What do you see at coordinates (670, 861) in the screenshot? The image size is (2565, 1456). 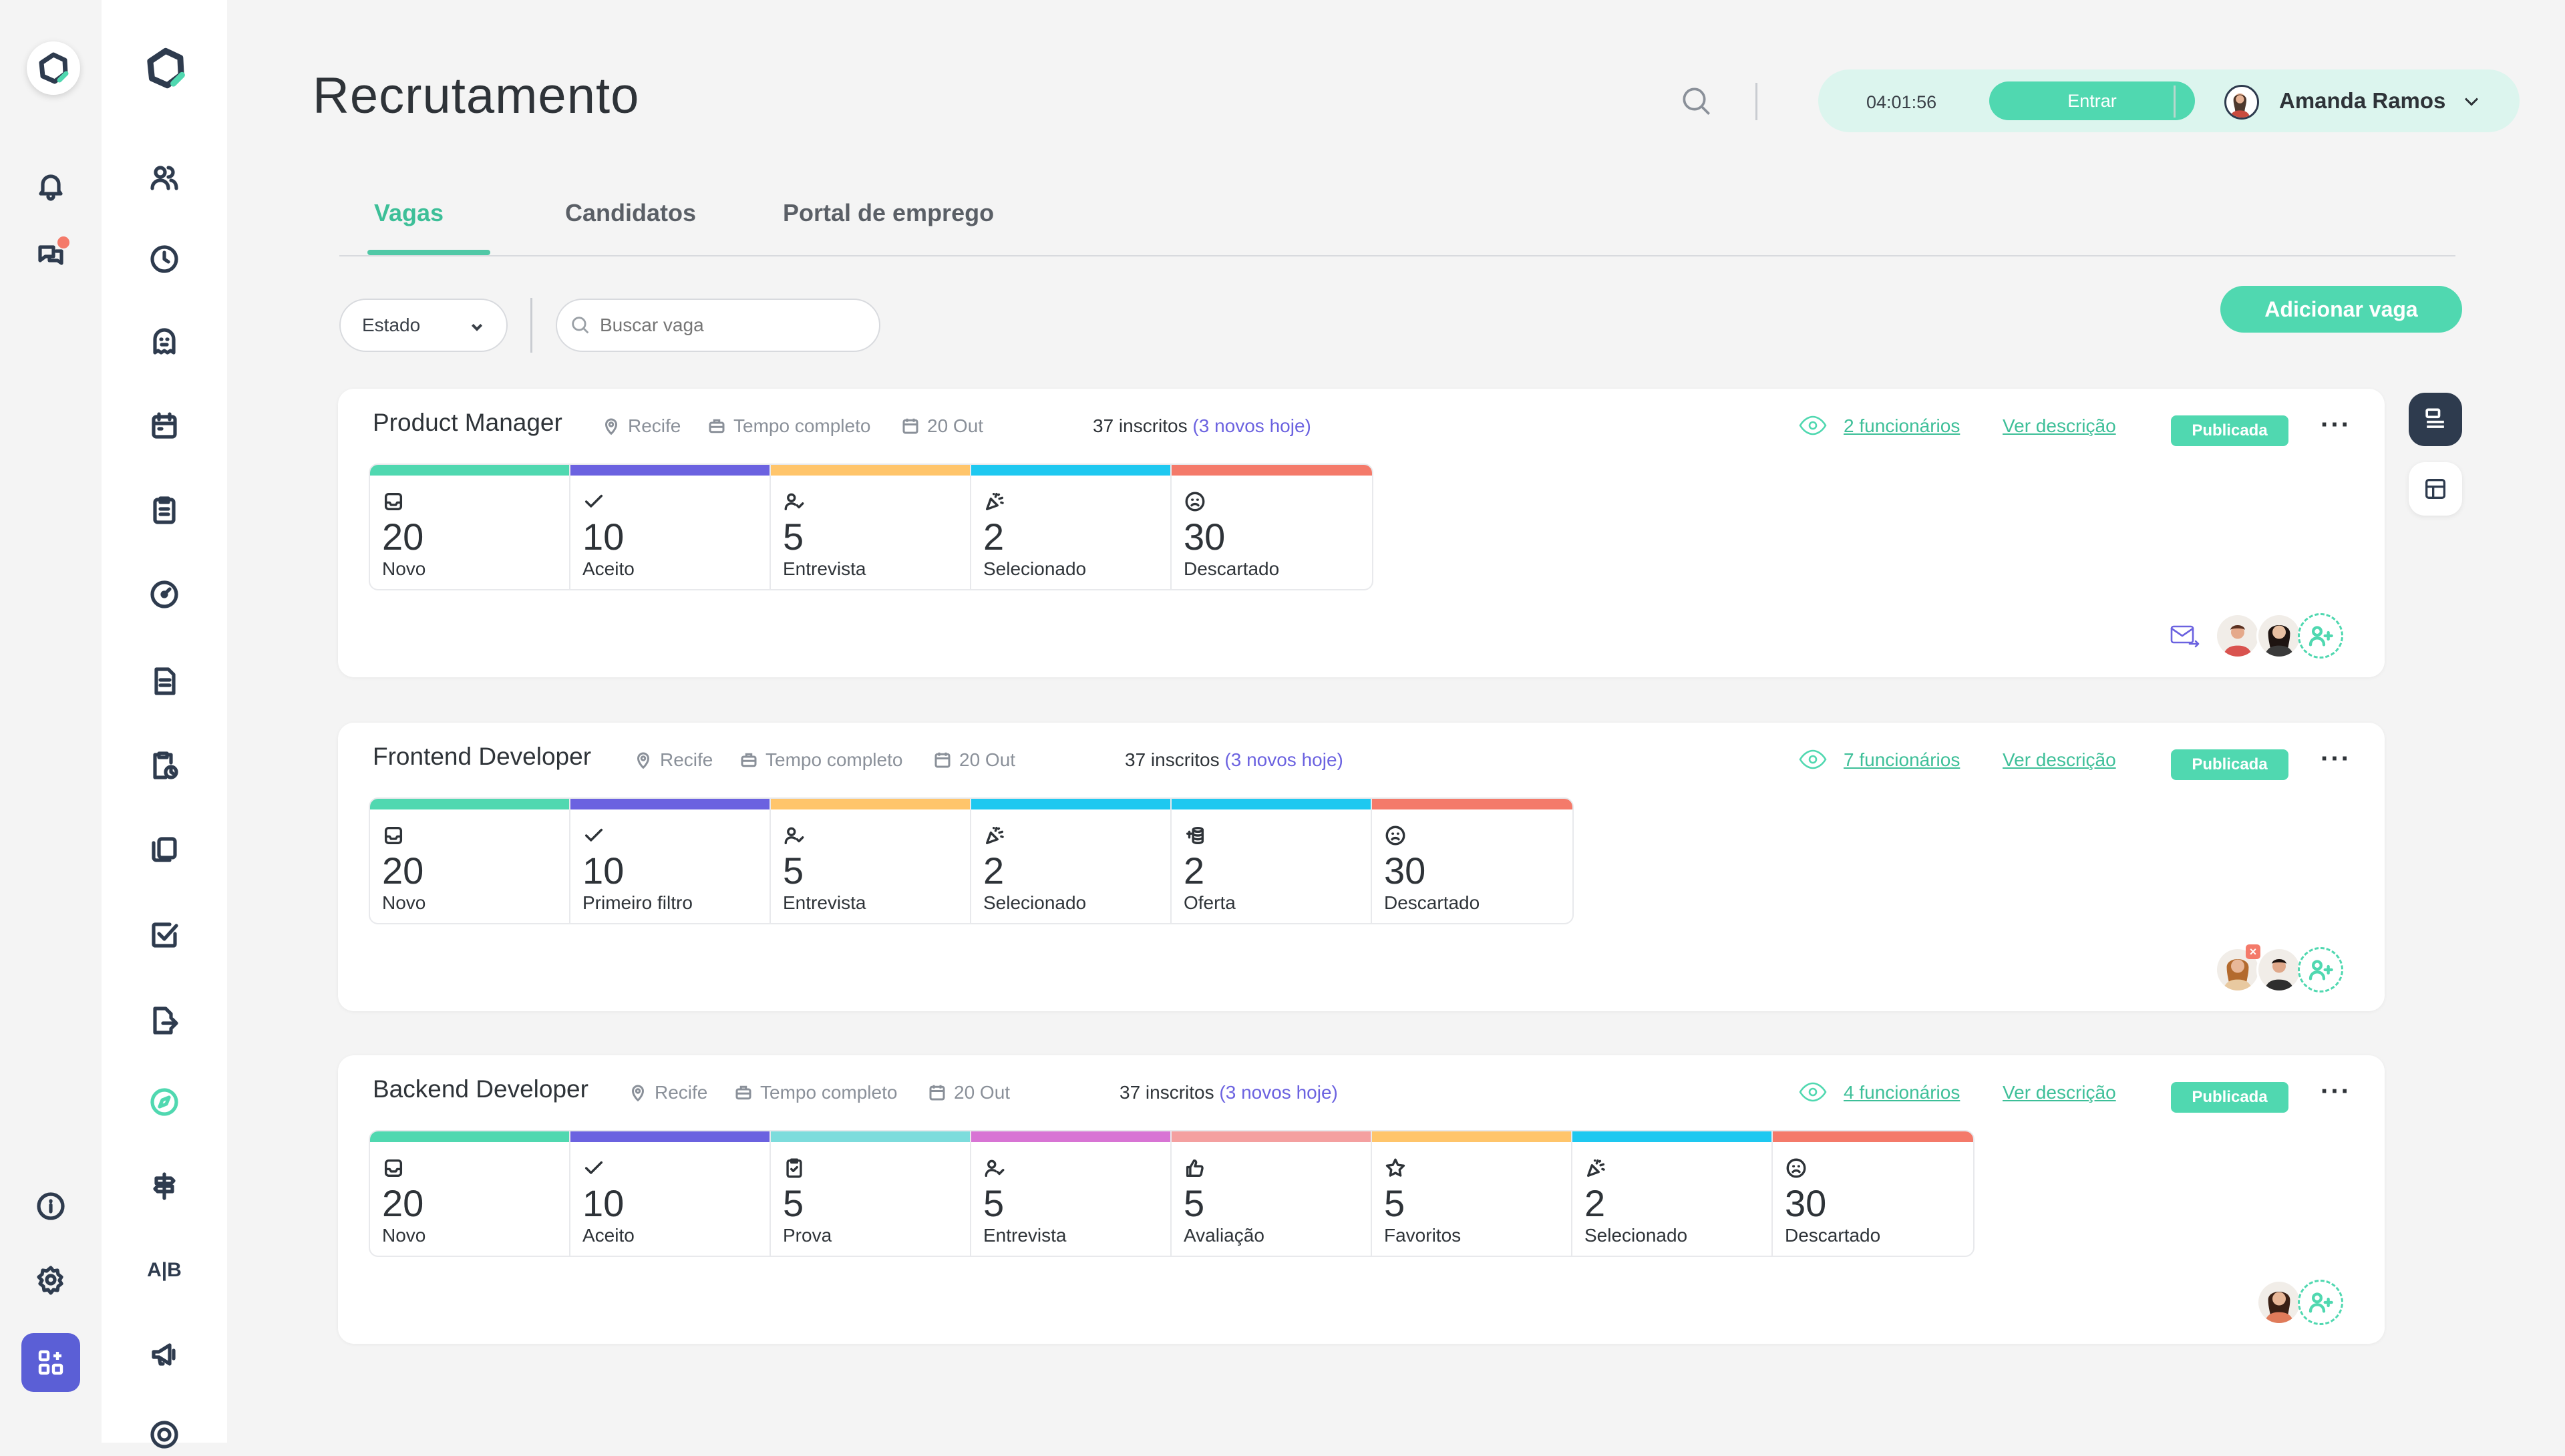 I see `pipeline-stage: 10 Primeiro filtro` at bounding box center [670, 861].